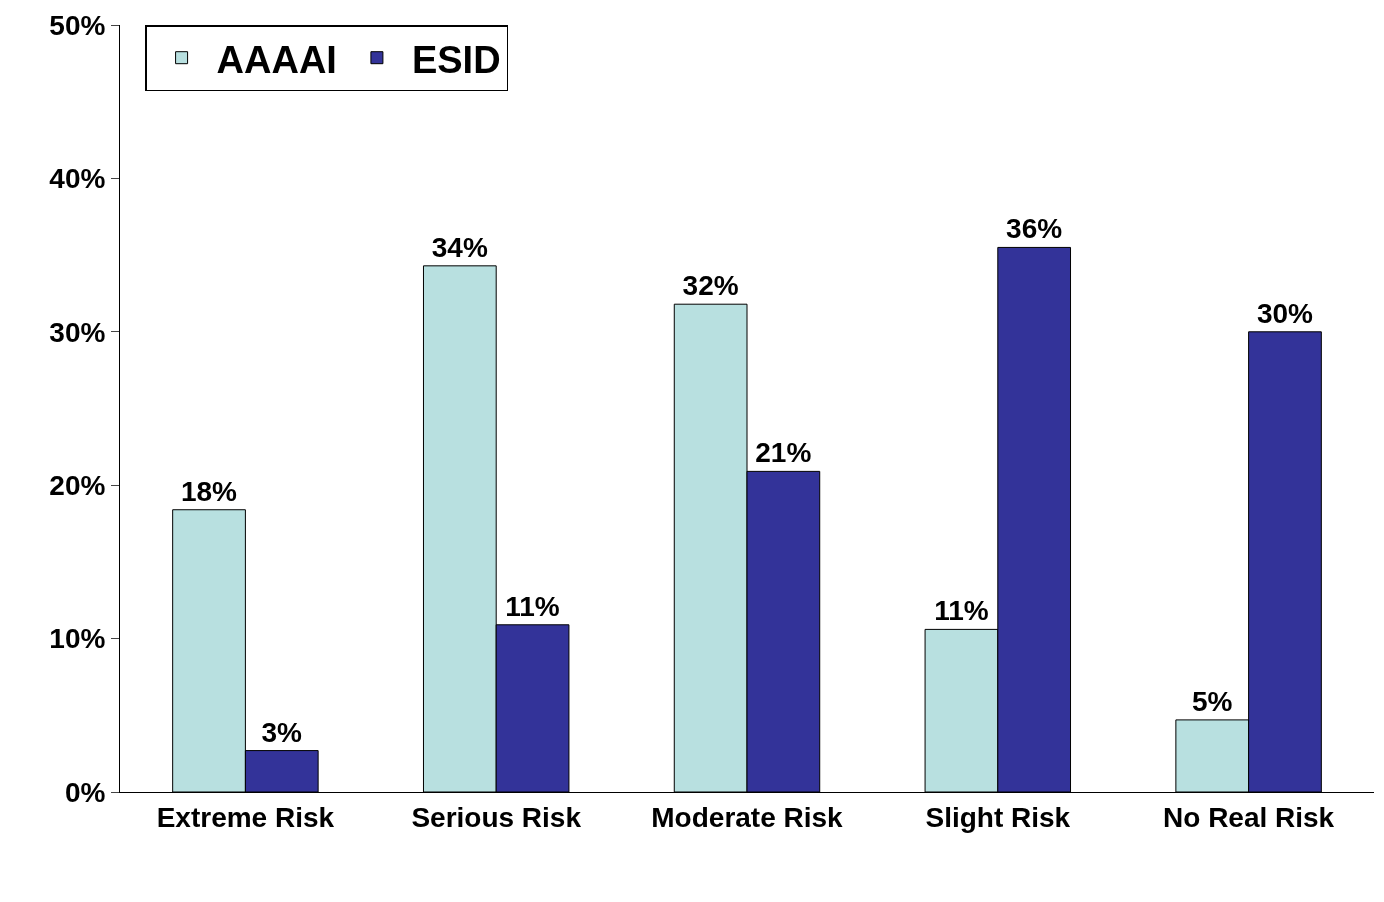 The image size is (1384, 902). I want to click on data-label: 34%, so click(459, 247).